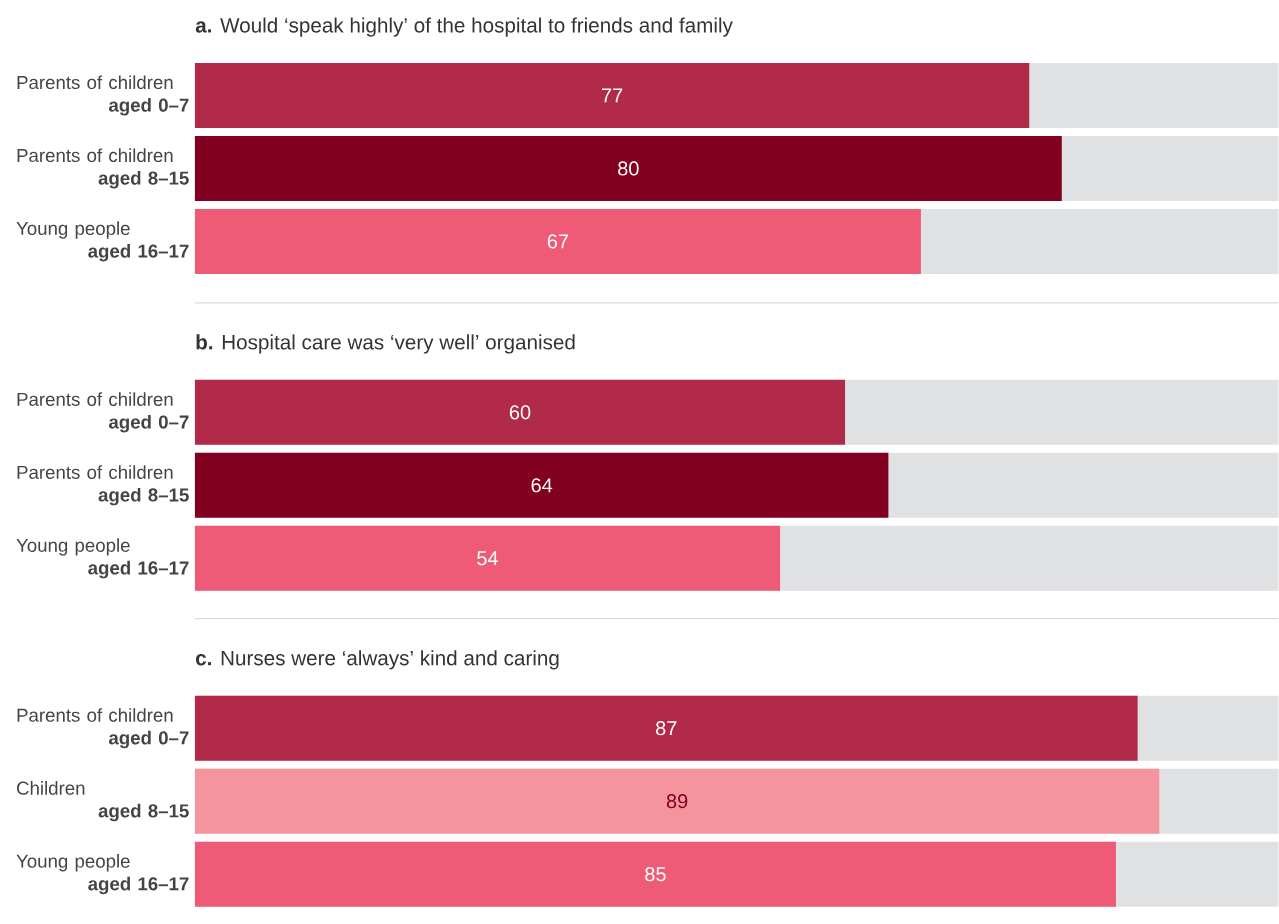 The image size is (1279, 924). Describe the element at coordinates (385, 344) in the screenshot. I see `chart-title: b. Hospital care was ‘very well’ organised` at that location.